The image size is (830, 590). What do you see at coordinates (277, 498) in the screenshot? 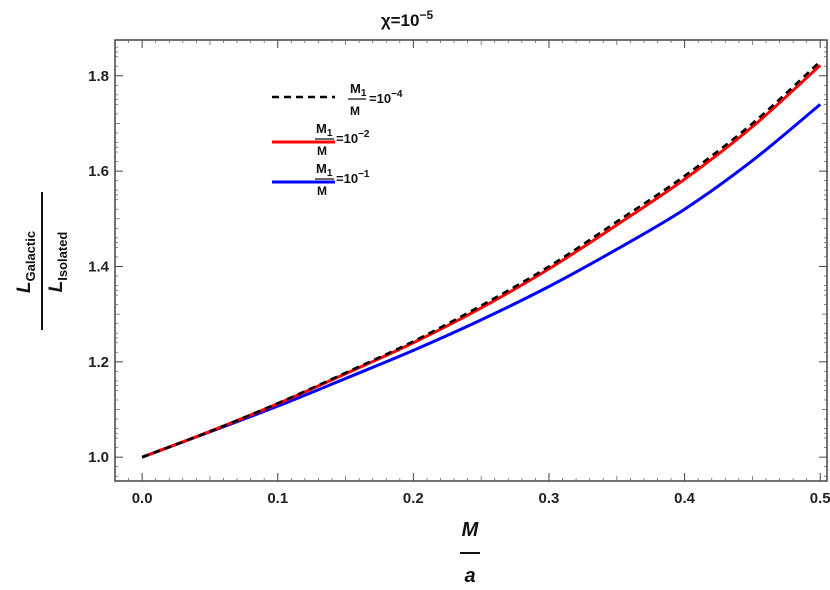
I see `x-tick-label-1: 0.1` at bounding box center [277, 498].